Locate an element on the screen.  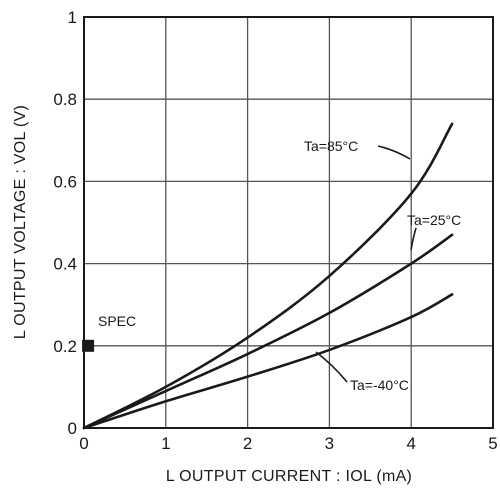
y-axis-label: L OUTPUT VOLTAGE : VOL (V) is located at coordinates (20, 222).